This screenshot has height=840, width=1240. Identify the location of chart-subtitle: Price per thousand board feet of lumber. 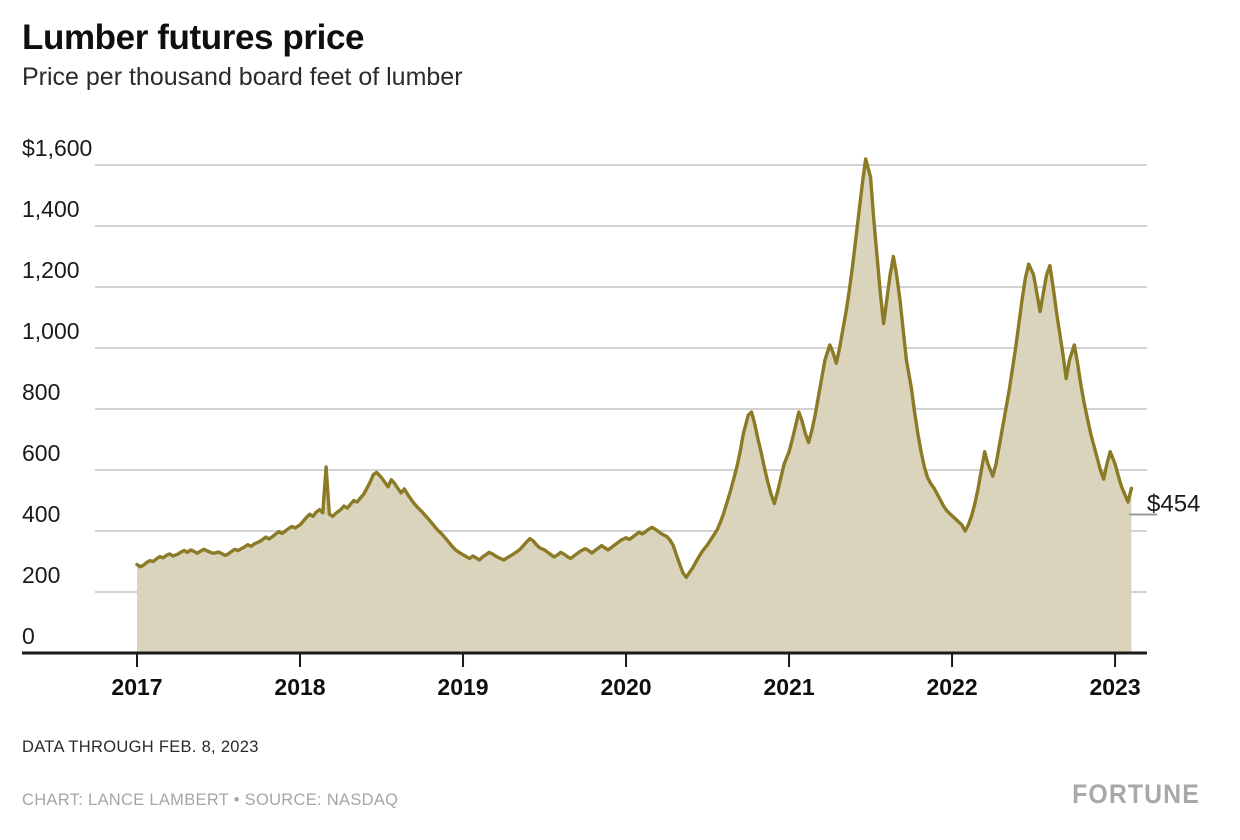
(242, 77).